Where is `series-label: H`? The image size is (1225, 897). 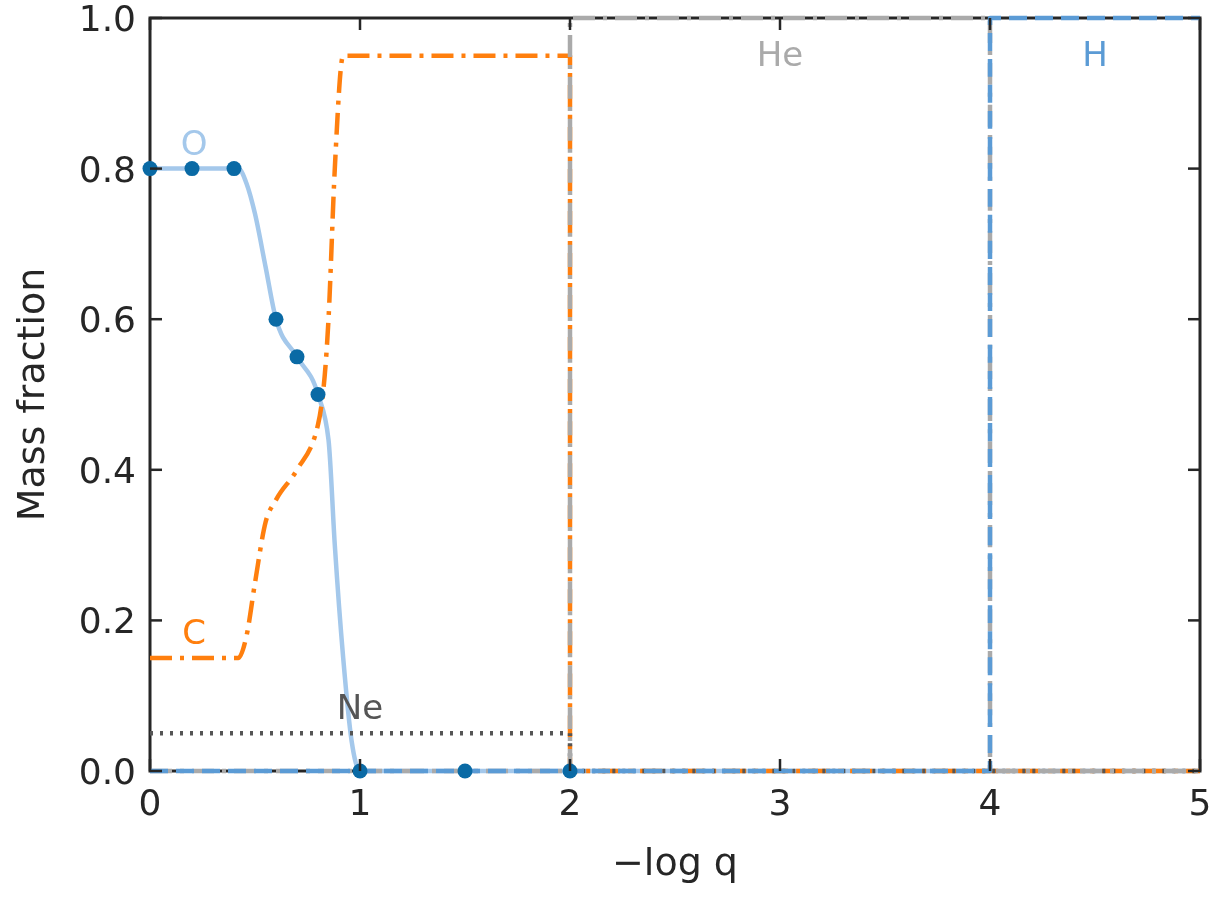 series-label: H is located at coordinates (1095, 54).